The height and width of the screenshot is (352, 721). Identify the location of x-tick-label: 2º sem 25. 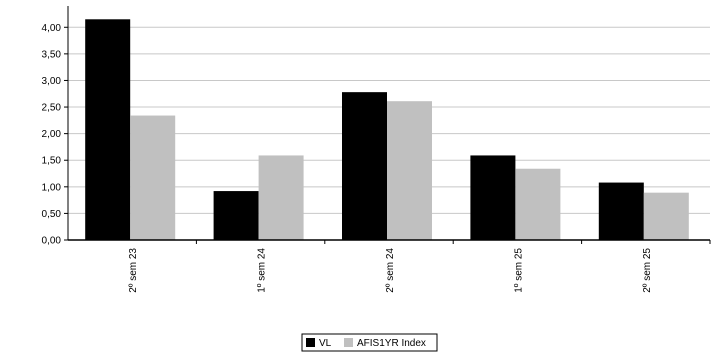
(647, 270).